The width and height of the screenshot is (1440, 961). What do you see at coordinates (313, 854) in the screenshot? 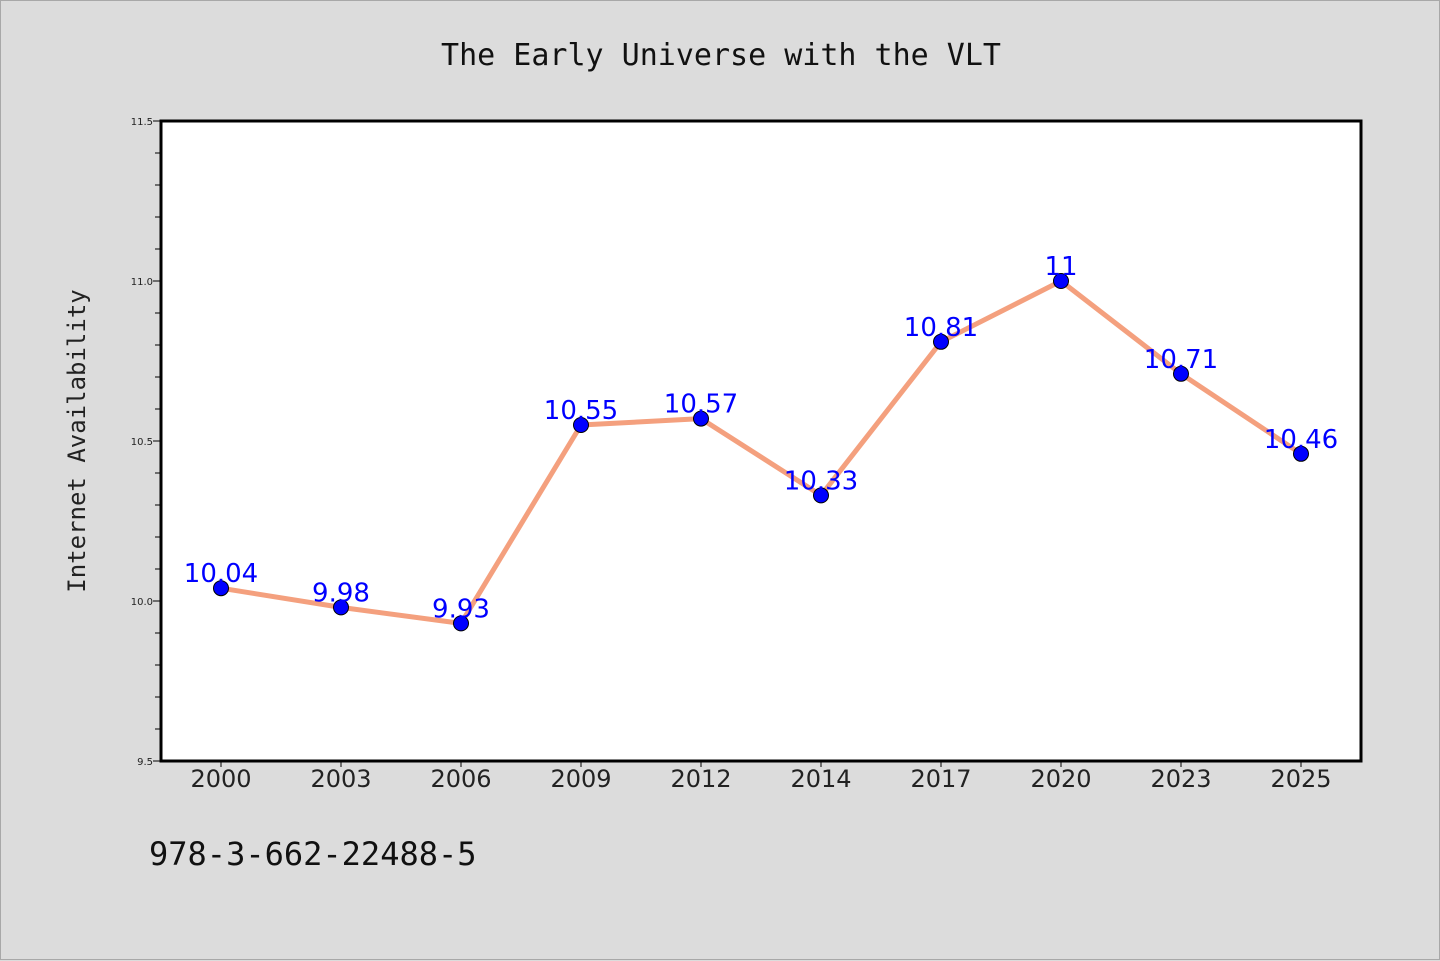
I see `footer-isbn: 978-3-662-22488-5` at bounding box center [313, 854].